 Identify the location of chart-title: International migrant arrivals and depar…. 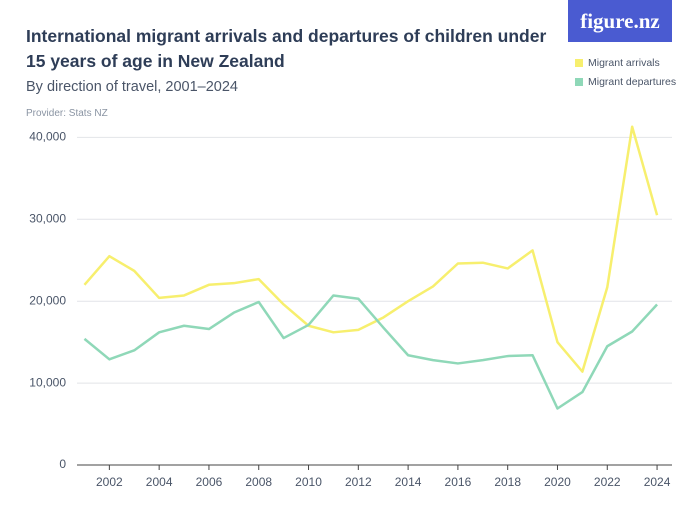
(286, 48).